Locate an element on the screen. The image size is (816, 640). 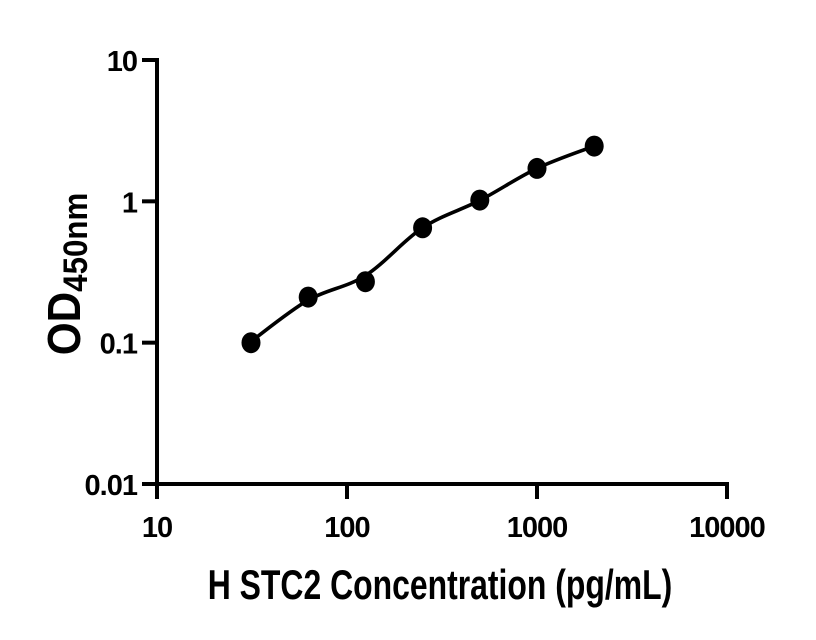
x-axis-title: H STC2 Concentration (pg/mL) is located at coordinates (512, 585).